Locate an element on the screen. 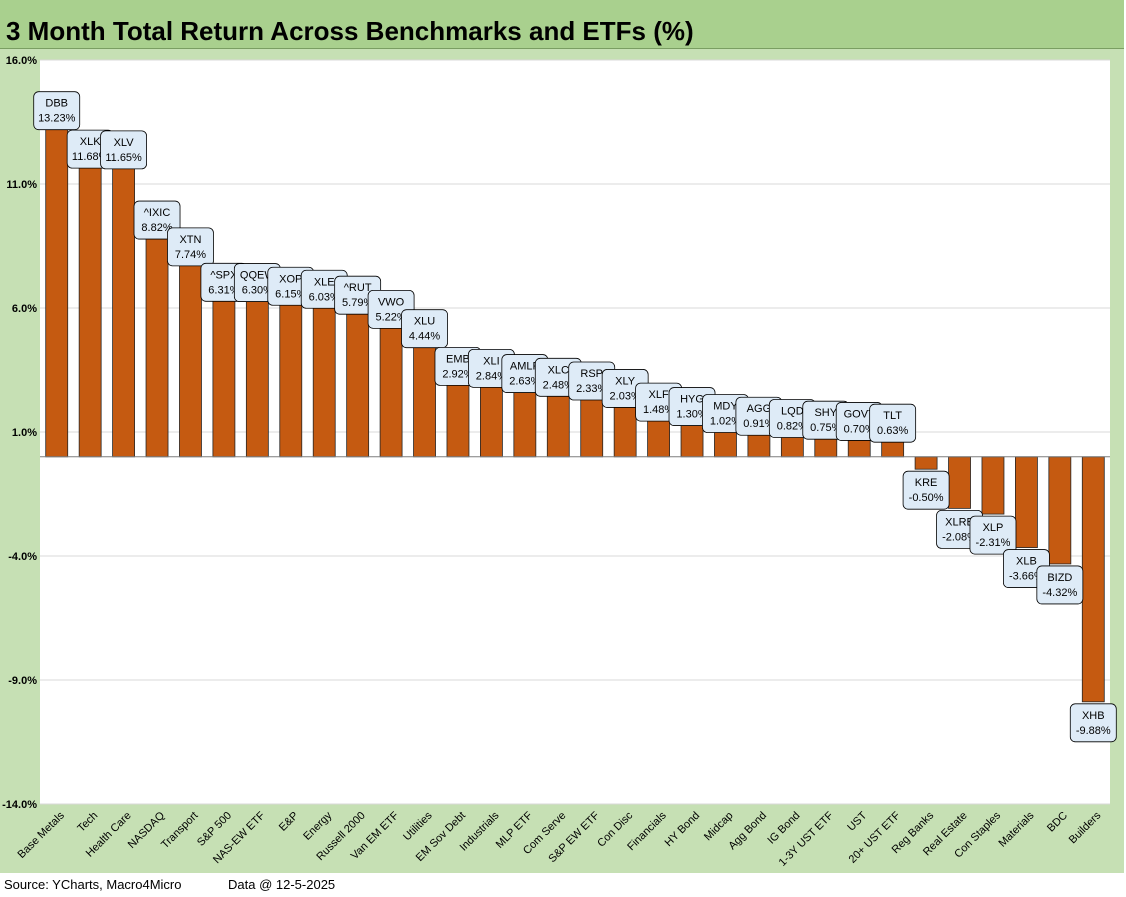  y-tick-label: -14.0% is located at coordinates (19, 805).